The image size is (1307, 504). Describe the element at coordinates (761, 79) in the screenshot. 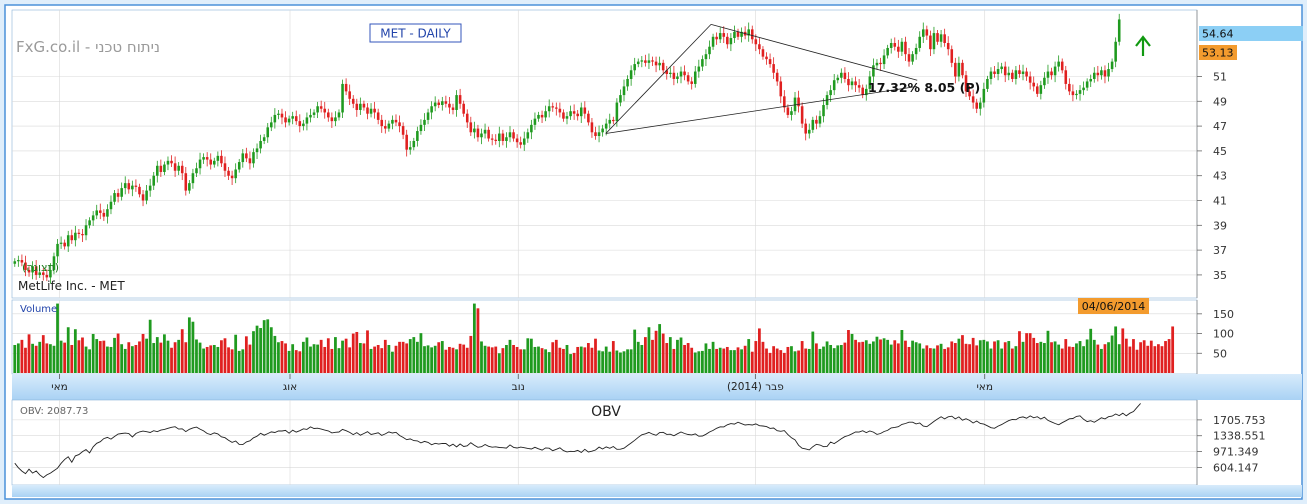

I see `triangle-pattern-lines` at that location.